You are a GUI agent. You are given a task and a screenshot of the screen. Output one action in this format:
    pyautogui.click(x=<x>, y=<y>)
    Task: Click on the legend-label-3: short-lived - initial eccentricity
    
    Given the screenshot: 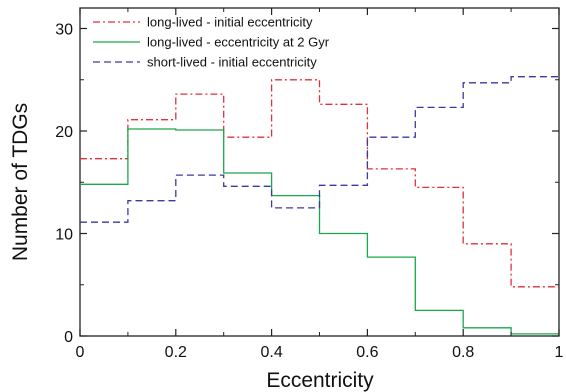 What is the action you would take?
    pyautogui.click(x=232, y=62)
    